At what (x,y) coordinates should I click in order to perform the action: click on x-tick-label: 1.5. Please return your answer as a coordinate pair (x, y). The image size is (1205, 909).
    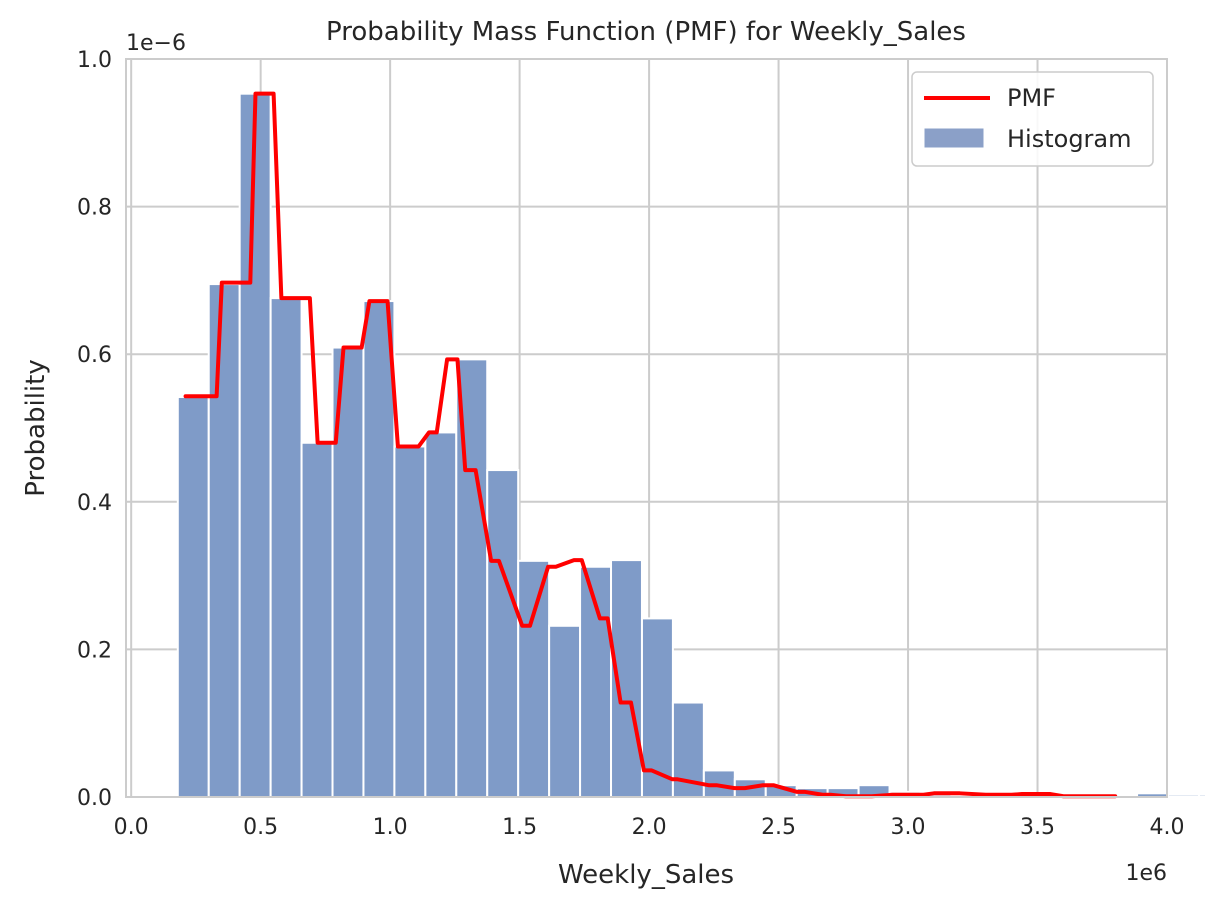
    Looking at the image, I should click on (519, 827).